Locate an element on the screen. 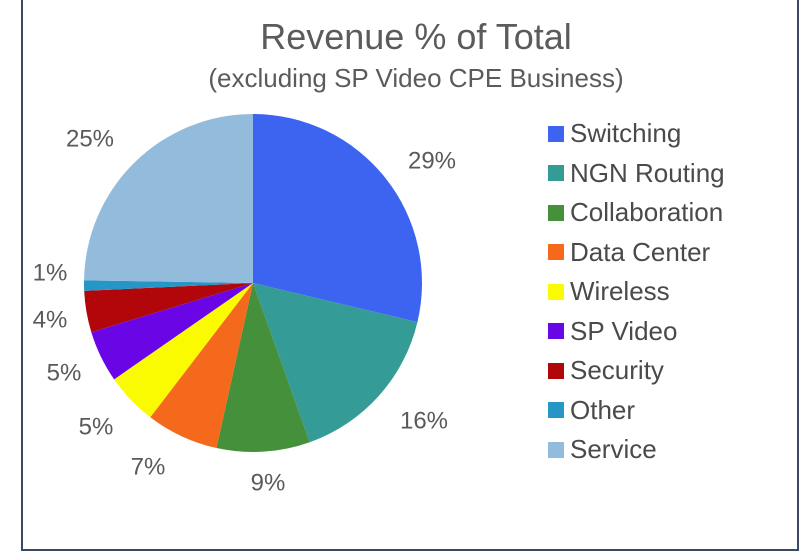  legend-label: Switching is located at coordinates (626, 133).